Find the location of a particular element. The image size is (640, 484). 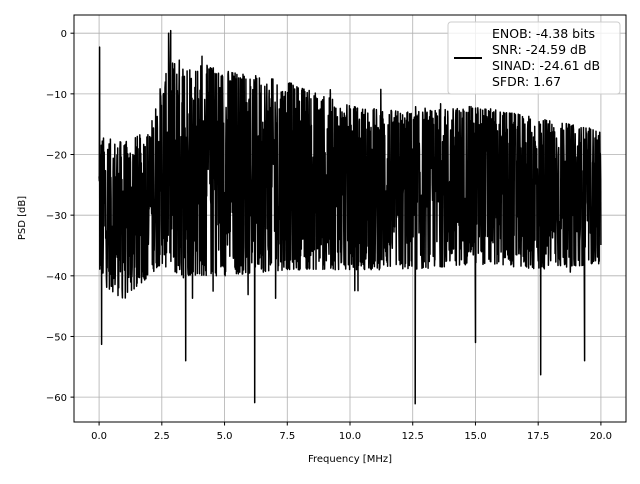

y-axis-label: PSD [dB] is located at coordinates (22, 218).